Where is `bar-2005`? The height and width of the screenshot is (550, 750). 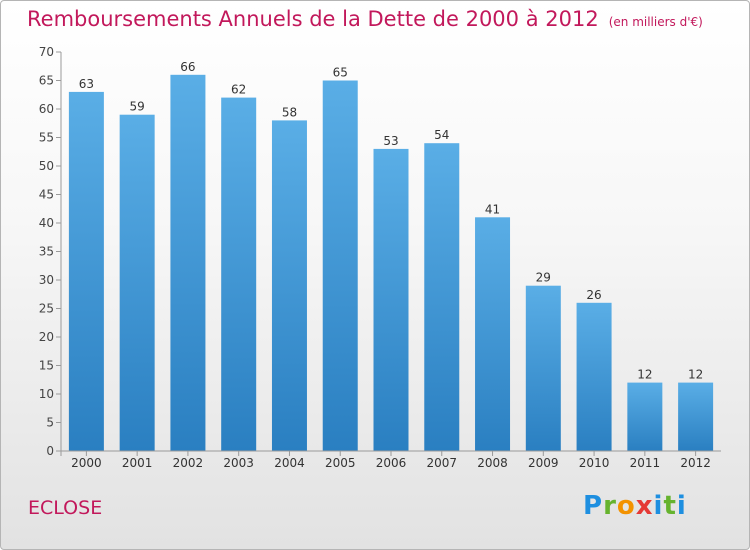
bar-2005 is located at coordinates (340, 265).